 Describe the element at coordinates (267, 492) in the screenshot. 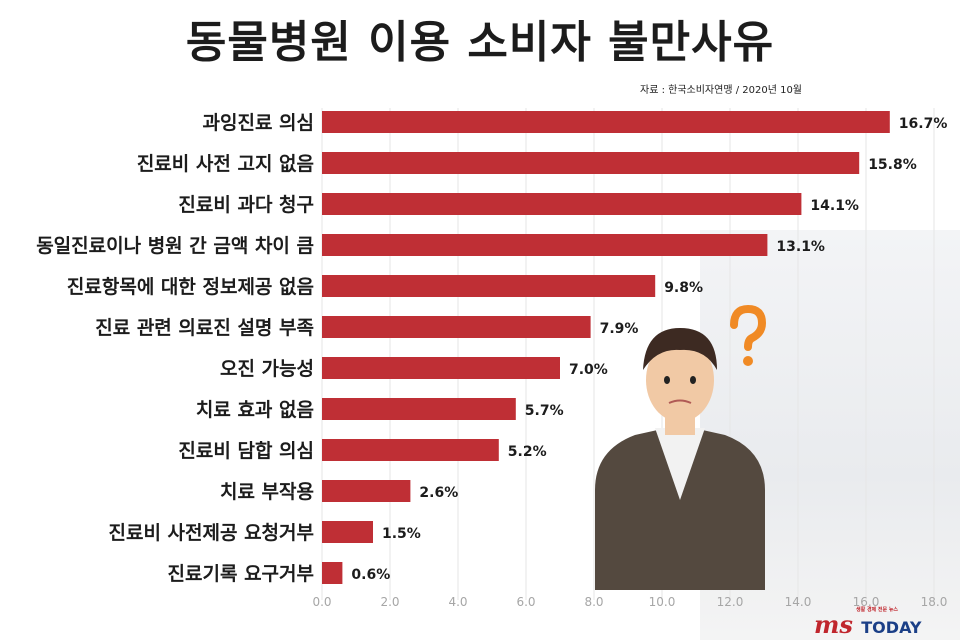

I see `category-label: 치료 부작용` at that location.